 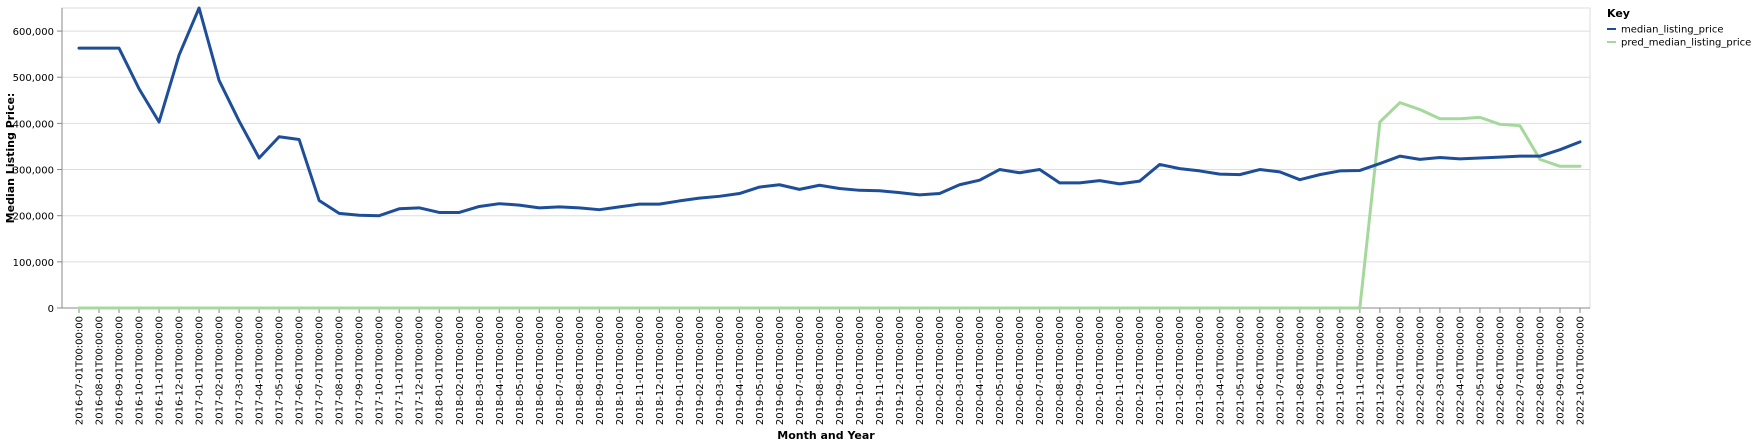 I want to click on x-tick-label: 2016-10-01T00:00:00, so click(x=140, y=370).